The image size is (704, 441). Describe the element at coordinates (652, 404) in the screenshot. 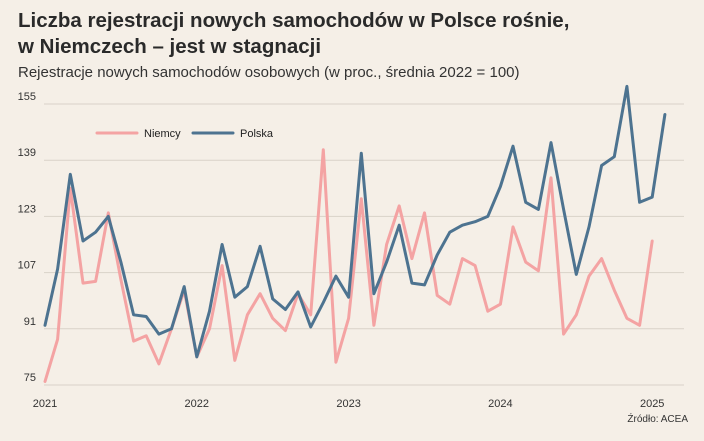

I see `x-tick-label-2025: 2025` at that location.